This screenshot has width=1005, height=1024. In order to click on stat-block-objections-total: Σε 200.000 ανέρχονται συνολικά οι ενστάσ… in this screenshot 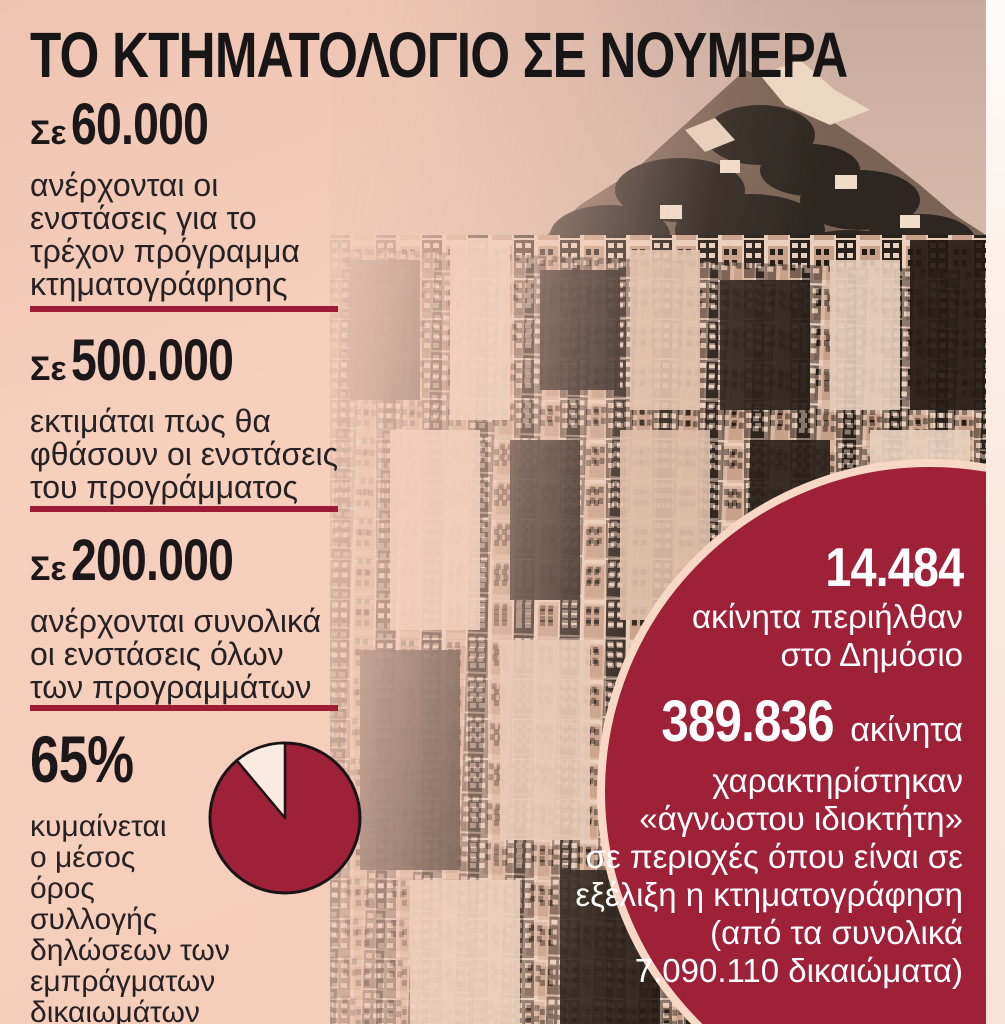, I will do `click(202, 618)`.